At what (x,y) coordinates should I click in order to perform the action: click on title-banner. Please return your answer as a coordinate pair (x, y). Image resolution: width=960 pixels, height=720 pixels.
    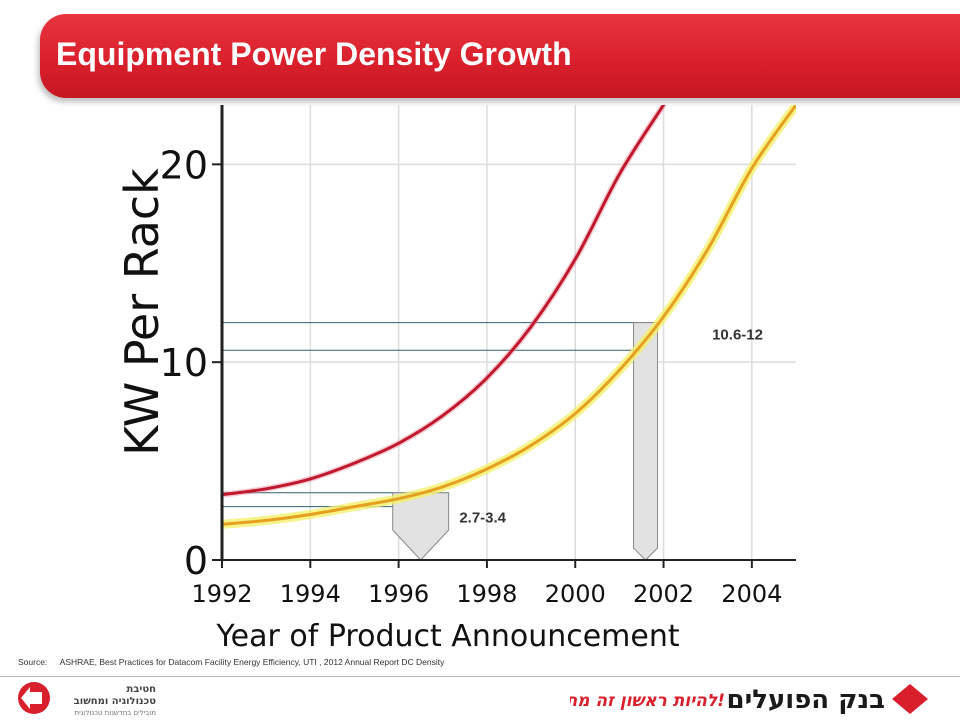
    Looking at the image, I should click on (500, 56).